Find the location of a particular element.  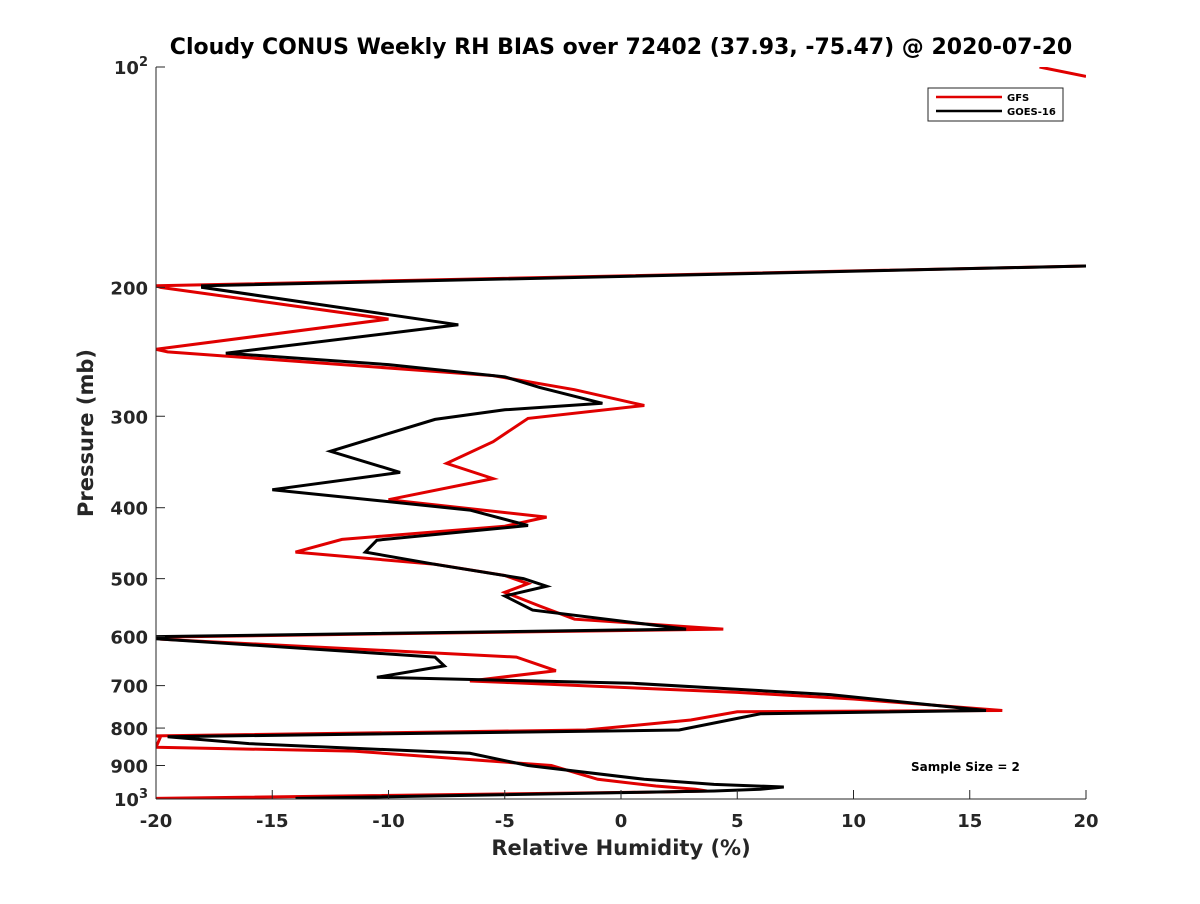

x-tick-label: 10 is located at coordinates (853, 821).